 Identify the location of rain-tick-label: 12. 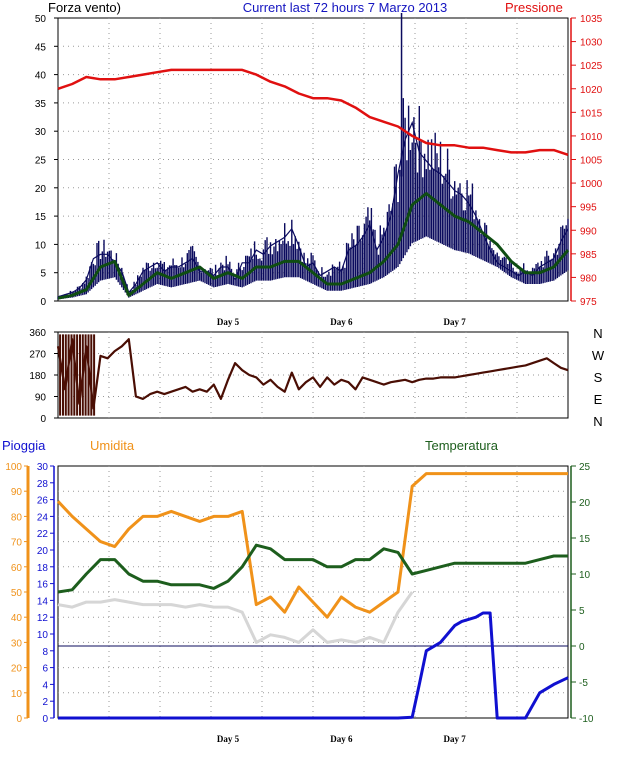
(43, 618).